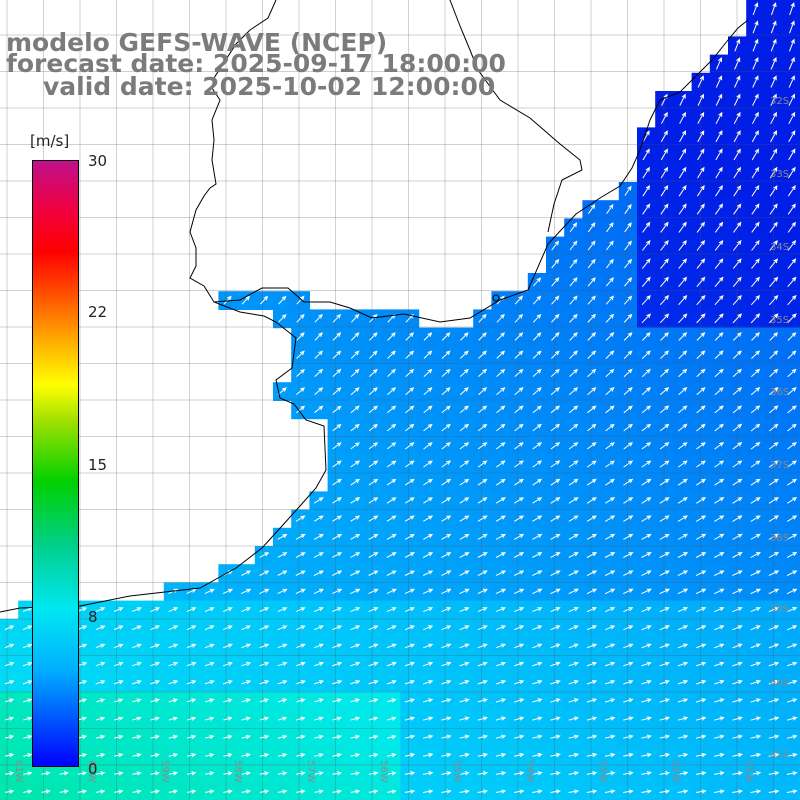 This screenshot has height=800, width=800. Describe the element at coordinates (197, 42) in the screenshot. I see `title-model: modelo GEFS-WAVE (NCEP)` at that location.